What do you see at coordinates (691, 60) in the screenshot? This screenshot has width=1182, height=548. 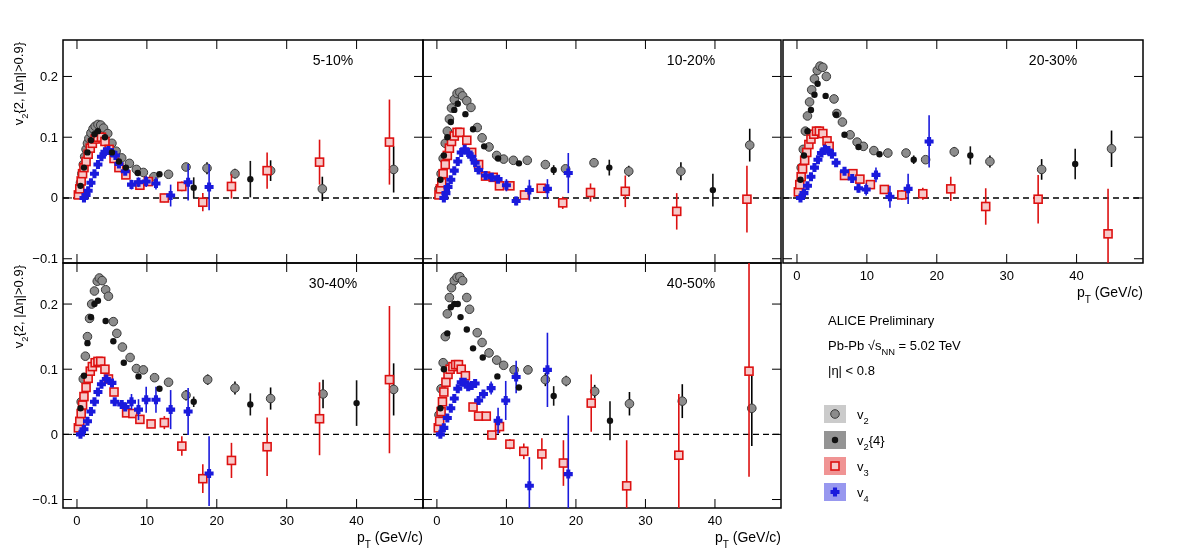 I see `text: 10-20%` at bounding box center [691, 60].